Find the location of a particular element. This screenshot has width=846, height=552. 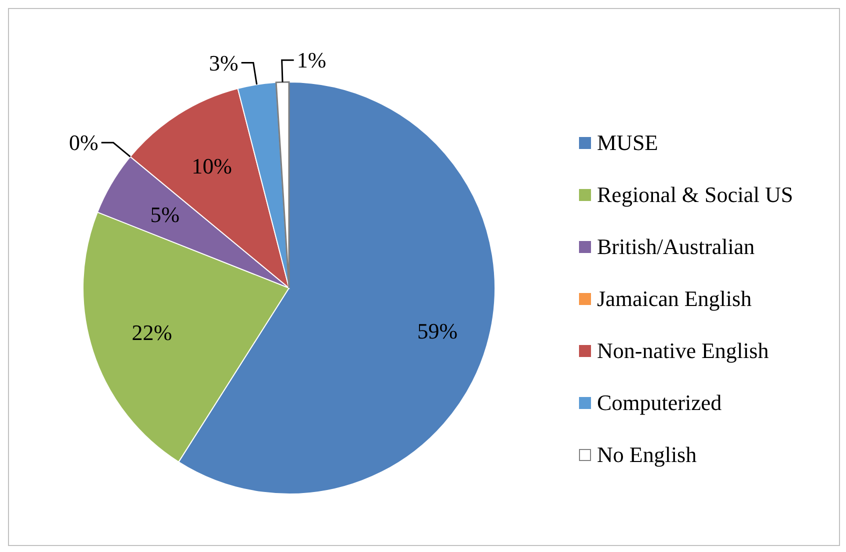

data-label: 10% is located at coordinates (212, 166).